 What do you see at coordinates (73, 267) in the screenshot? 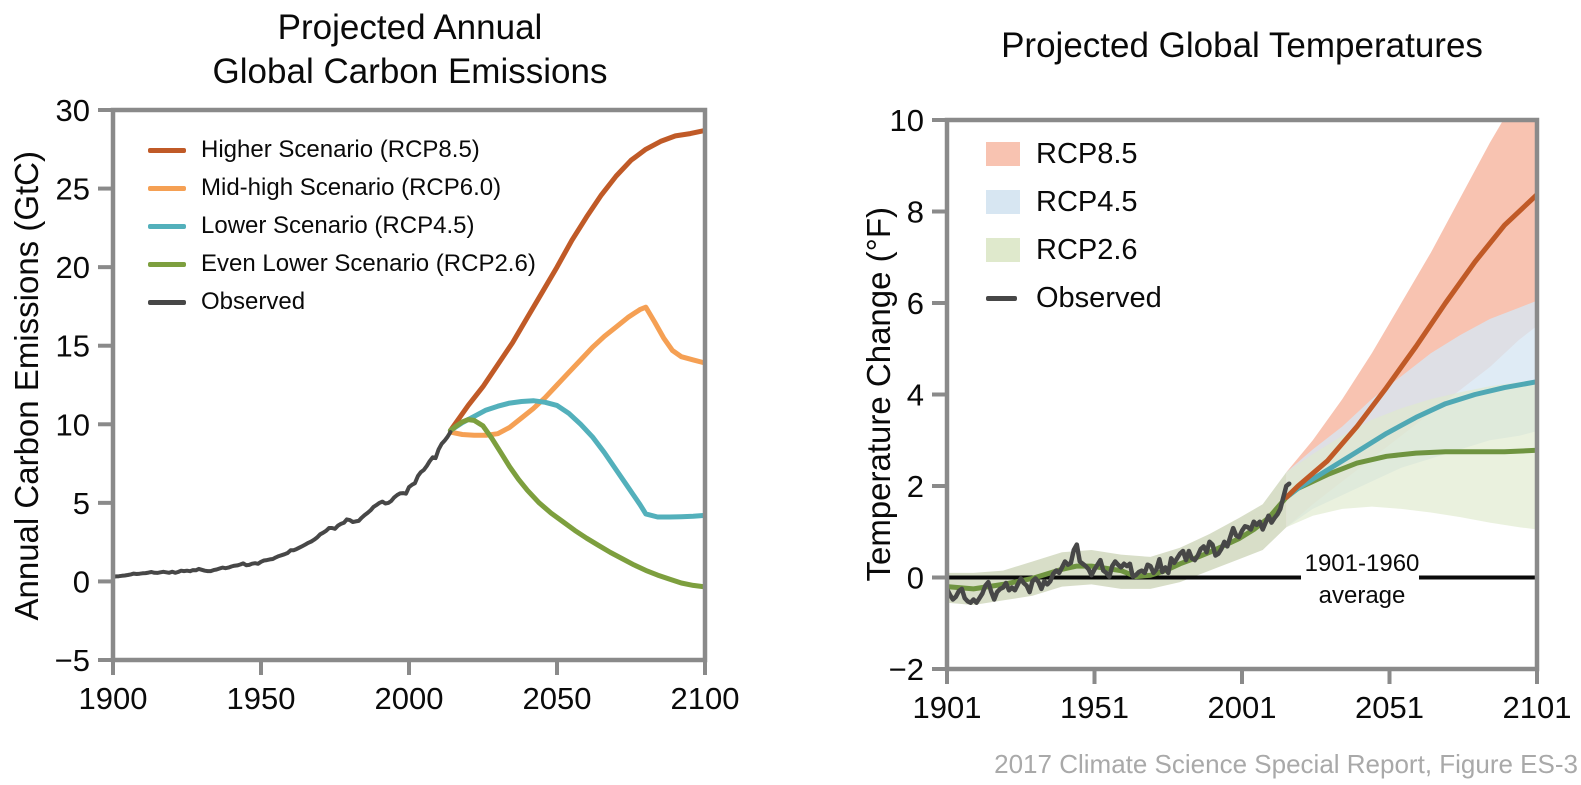
I see `svg-text: 20` at bounding box center [73, 267].